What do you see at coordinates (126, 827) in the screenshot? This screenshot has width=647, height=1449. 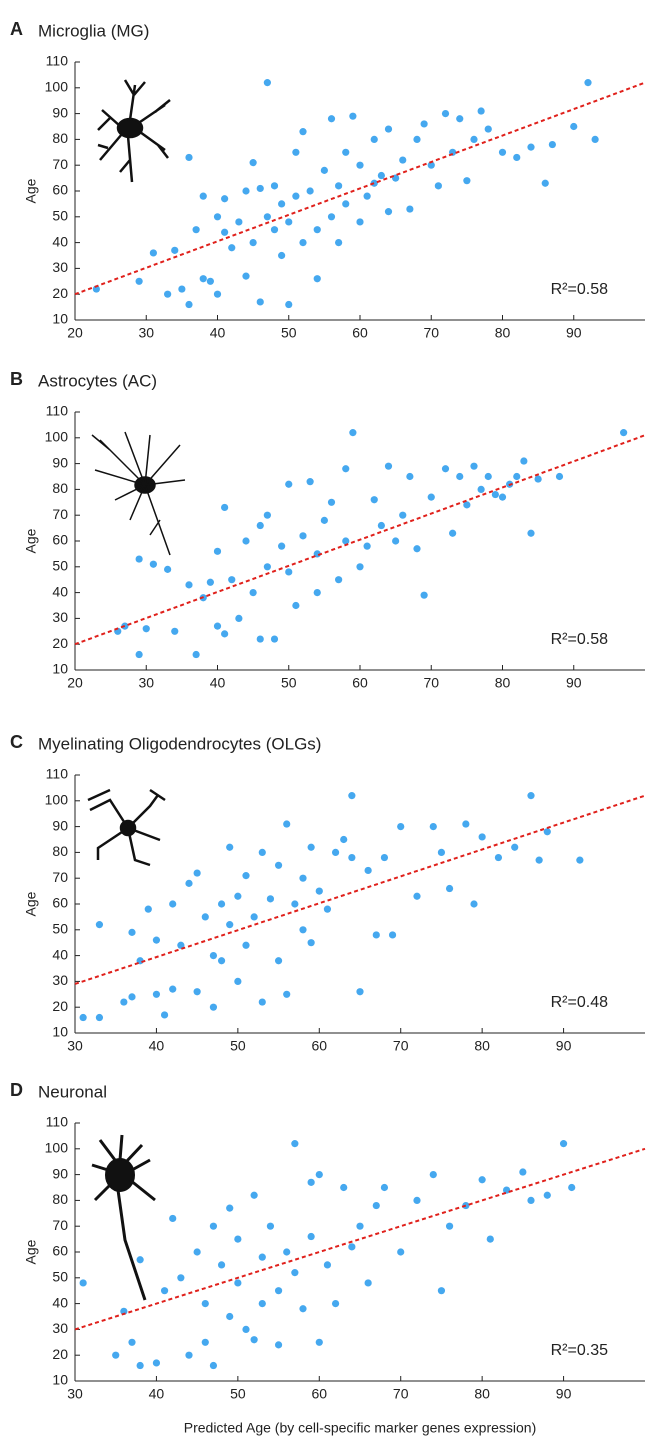 I see `oligodendrocyte-icon` at bounding box center [126, 827].